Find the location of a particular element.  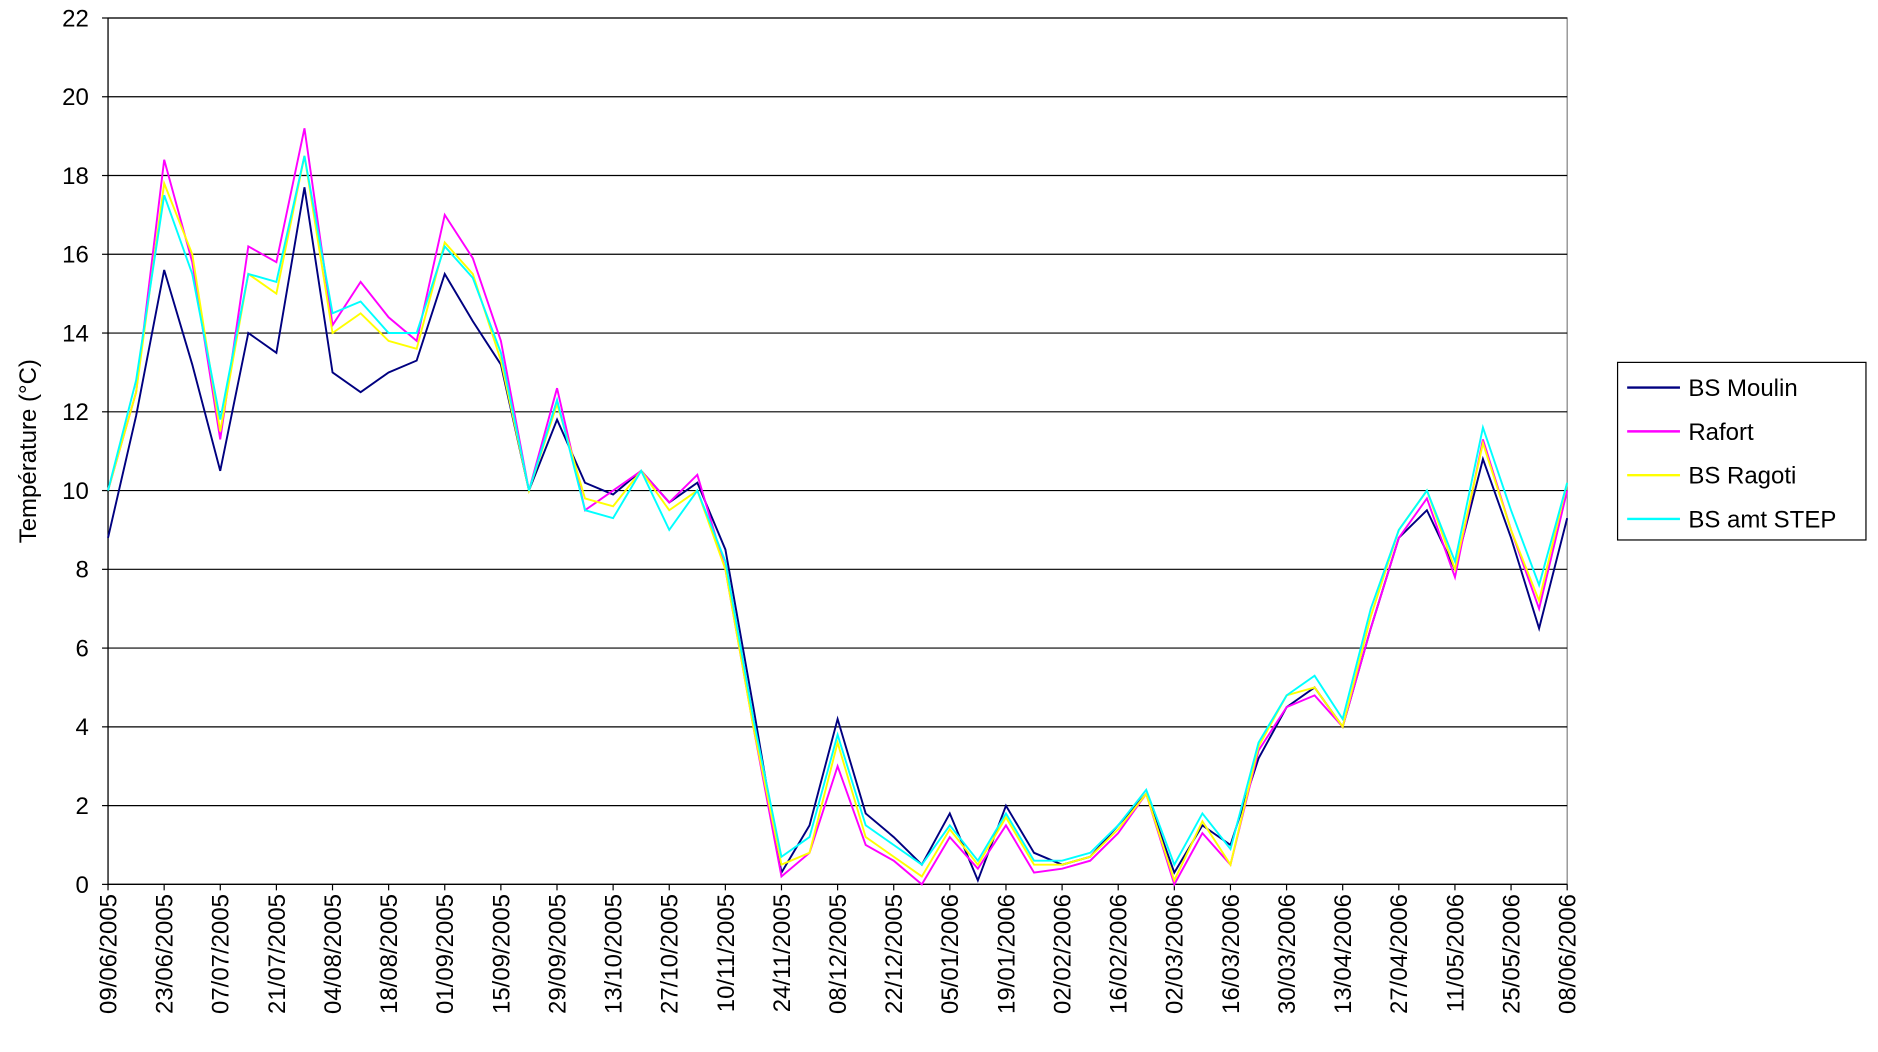

x-tick-label: 27/10/2005 is located at coordinates (670, 954).